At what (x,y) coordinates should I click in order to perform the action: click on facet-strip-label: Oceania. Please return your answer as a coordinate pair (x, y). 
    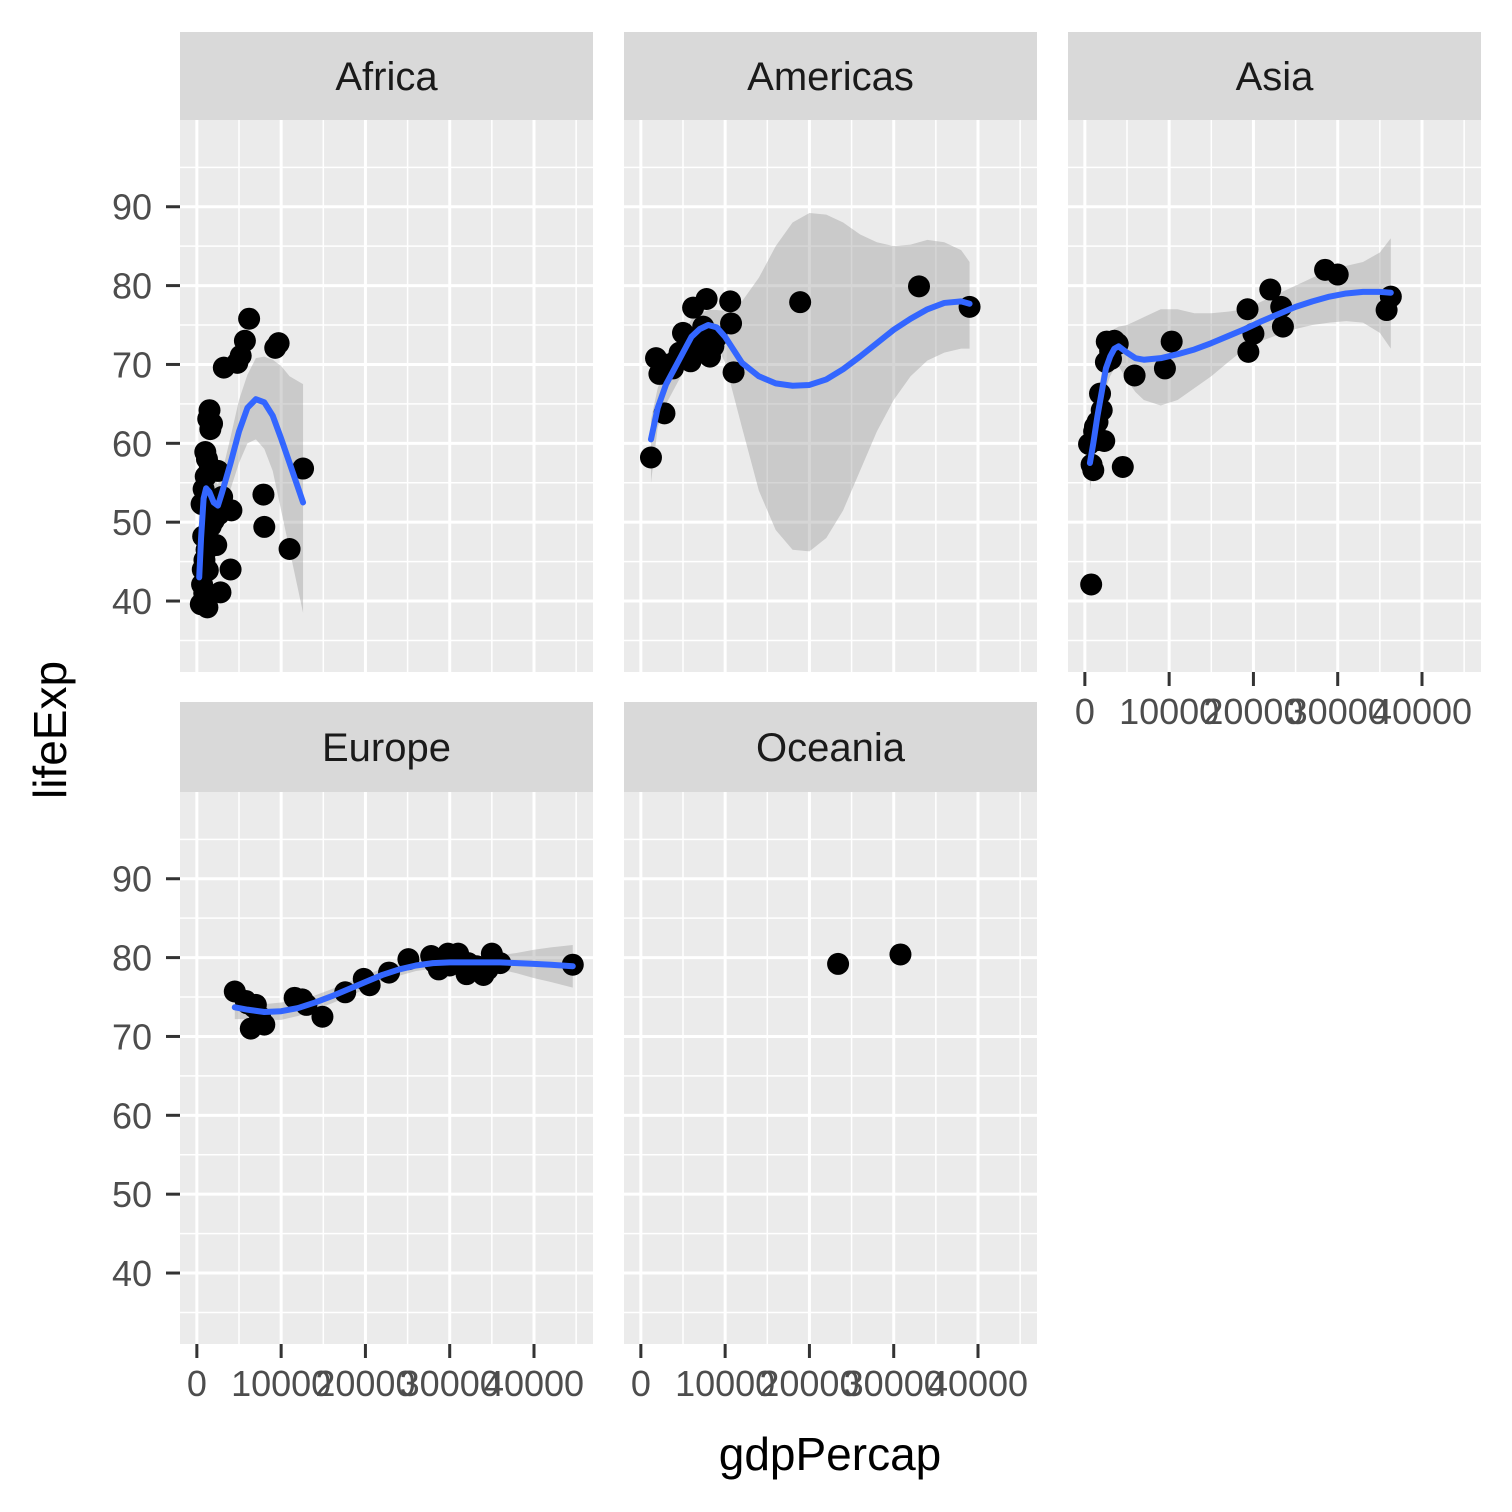
    Looking at the image, I should click on (831, 748).